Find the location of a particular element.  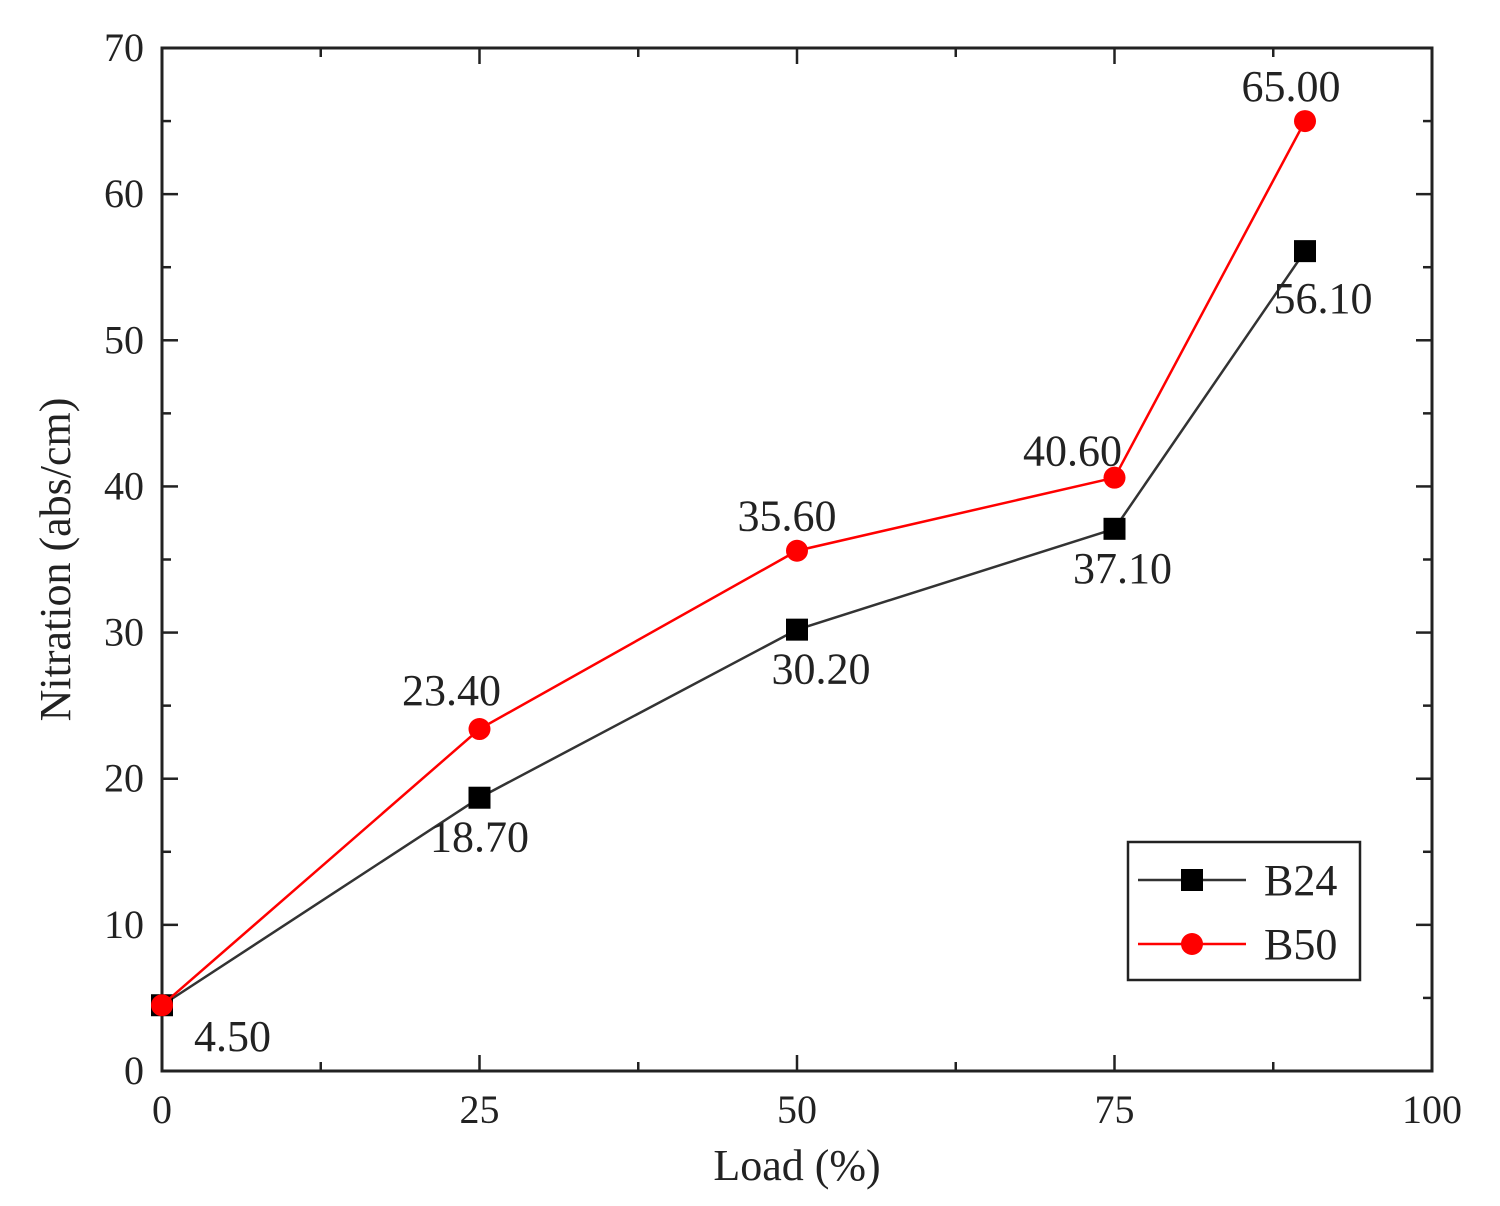

data-label-b50: 65.00 is located at coordinates (1291, 86).